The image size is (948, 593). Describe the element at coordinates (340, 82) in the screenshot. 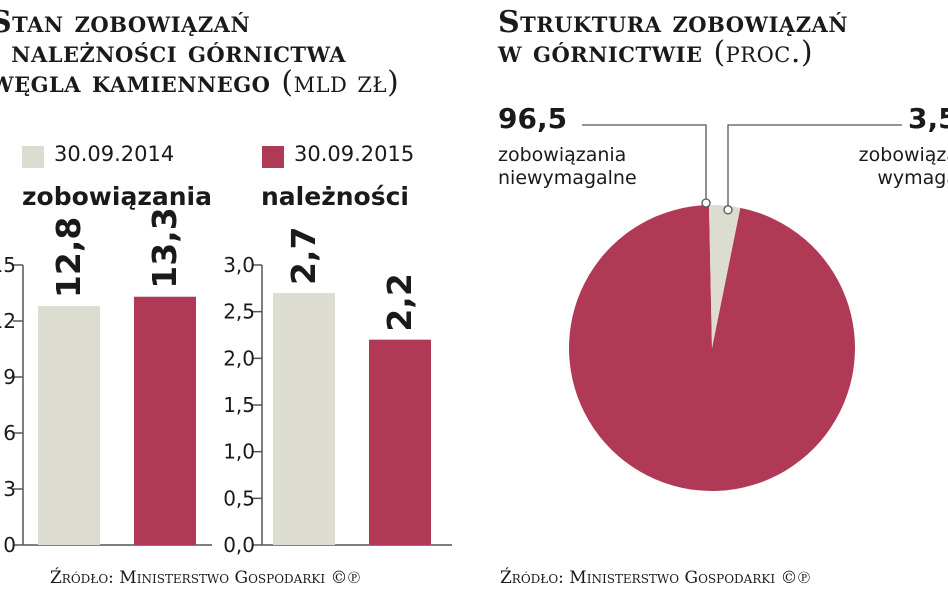

I see `left-title-unit: (mld zł)` at that location.